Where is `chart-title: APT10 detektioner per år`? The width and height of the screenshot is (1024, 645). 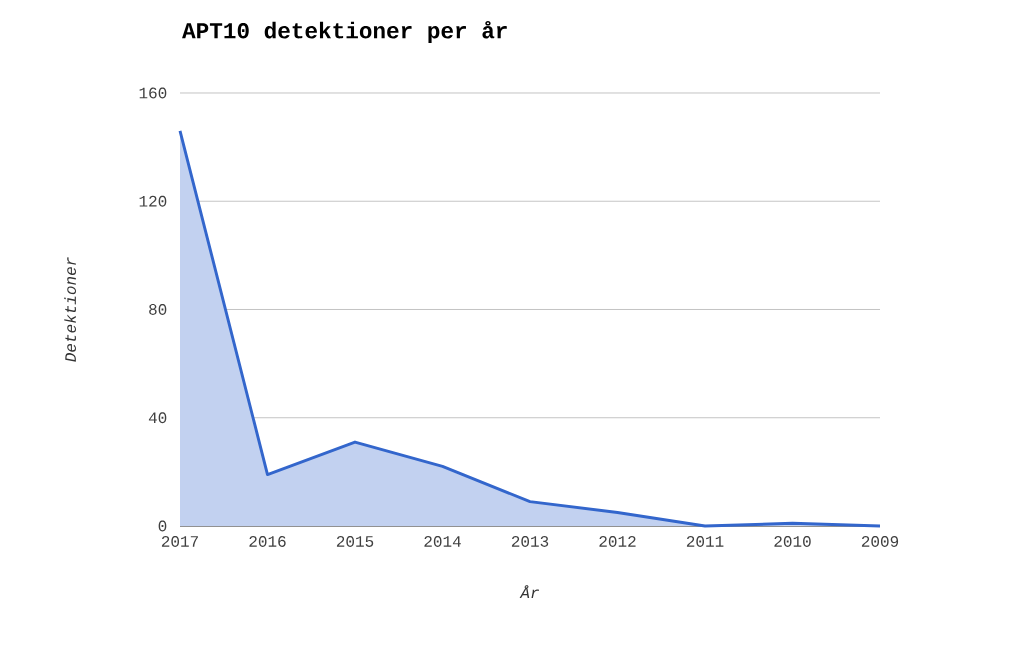
chart-title: APT10 detektioner per år is located at coordinates (344, 32).